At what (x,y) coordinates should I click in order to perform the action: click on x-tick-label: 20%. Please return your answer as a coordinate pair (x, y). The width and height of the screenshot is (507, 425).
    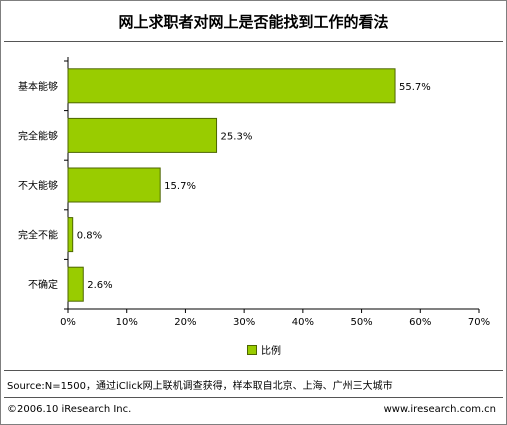
    Looking at the image, I should click on (185, 322).